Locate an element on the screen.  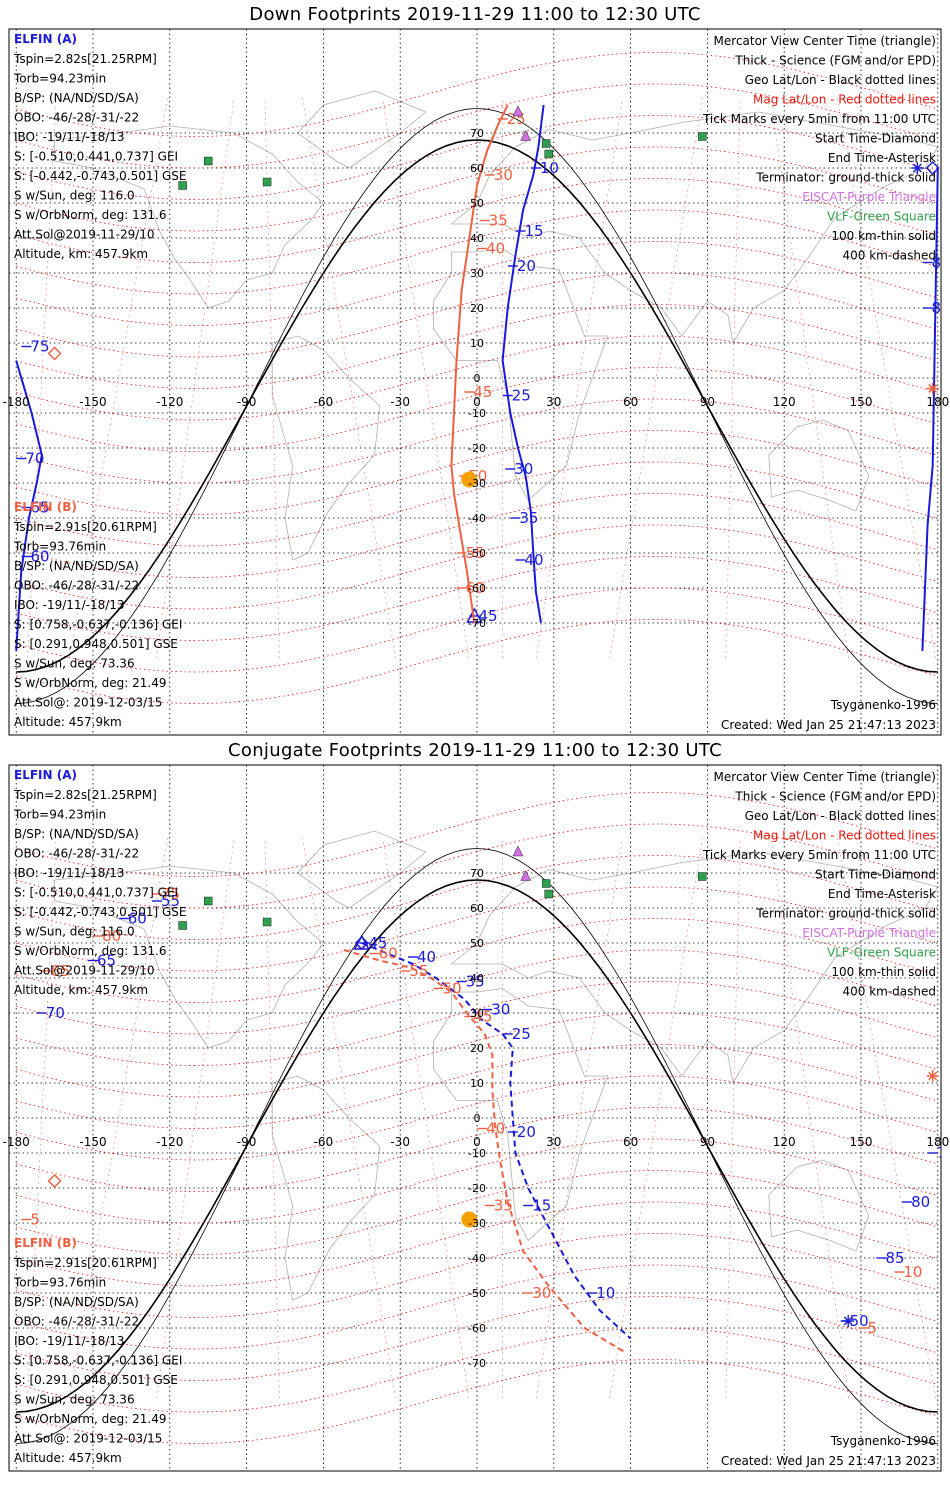
y-tick-label: -50 is located at coordinates (477, 1293).